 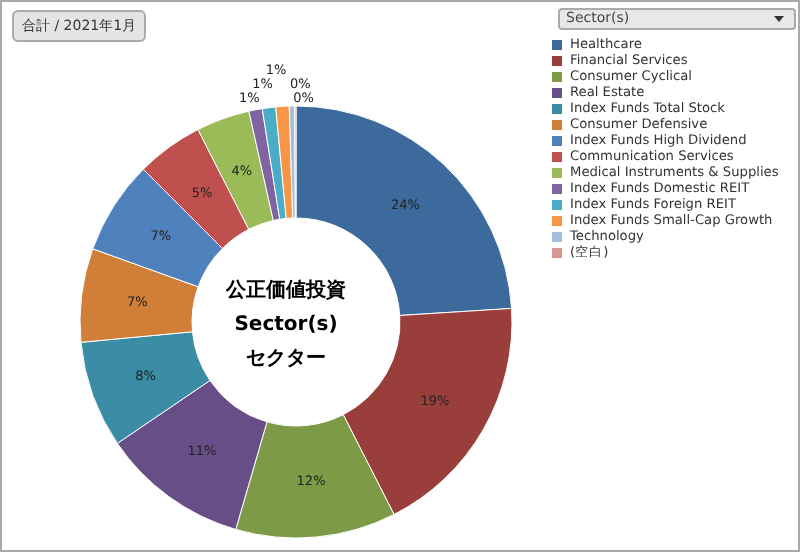 I want to click on text: 公正価値投資 Sector(s) セクター, so click(x=285, y=325).